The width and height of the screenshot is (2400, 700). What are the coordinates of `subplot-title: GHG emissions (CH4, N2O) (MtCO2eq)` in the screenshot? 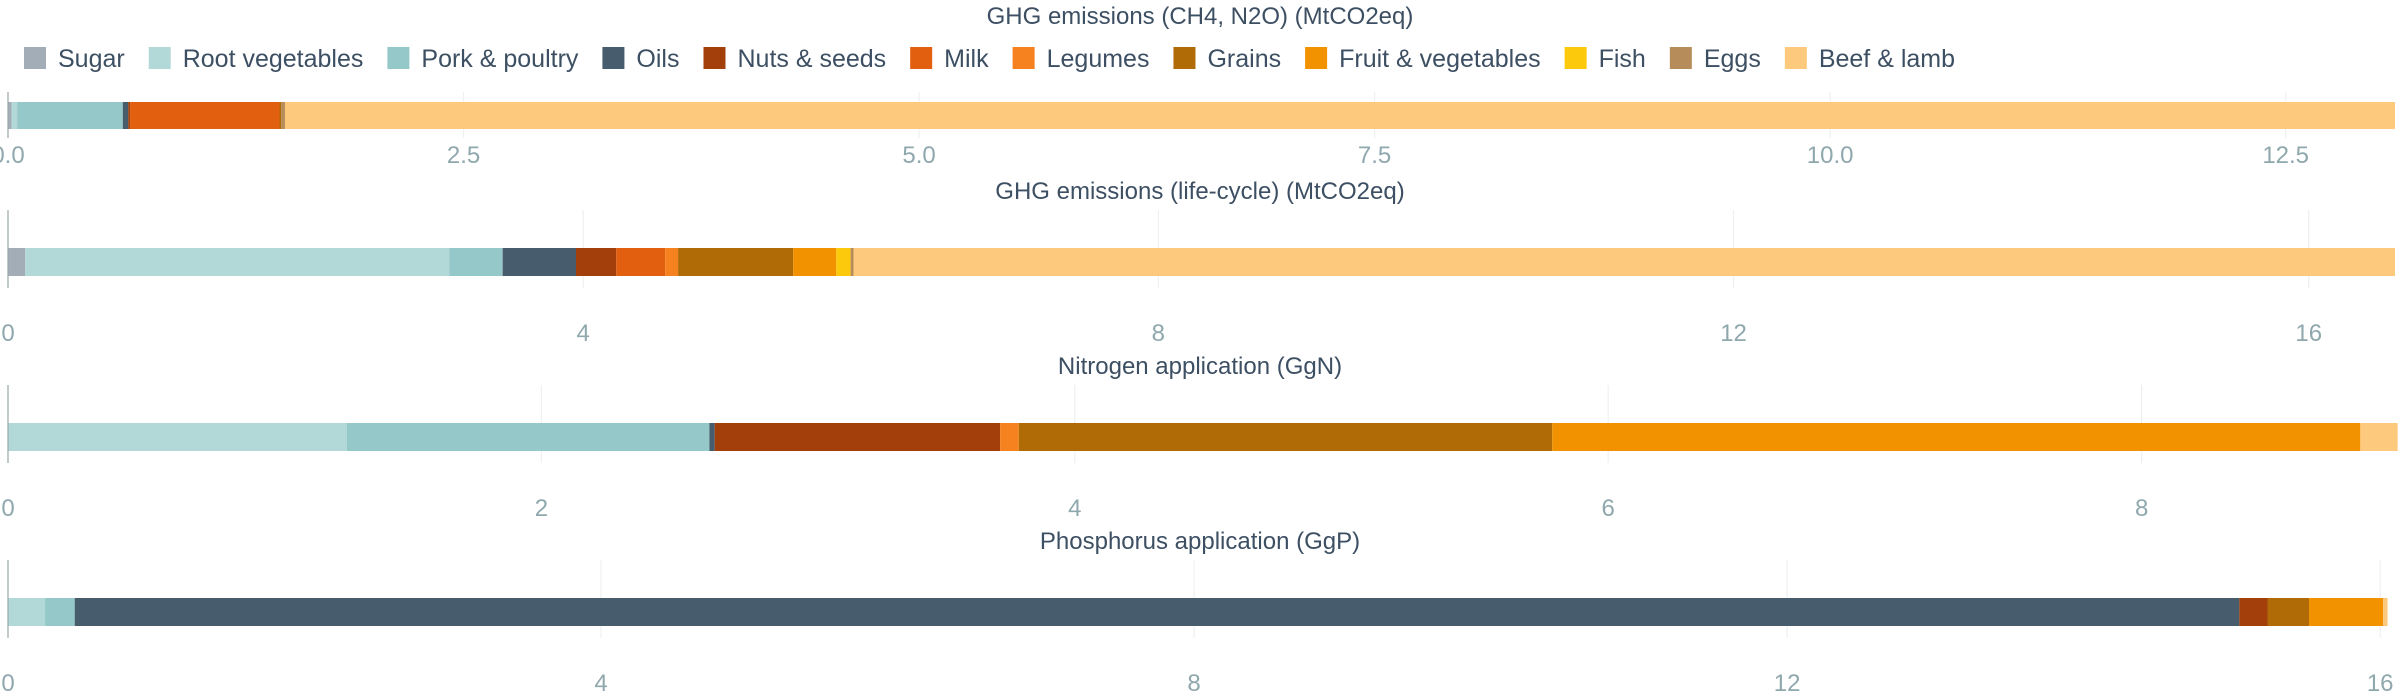 It's located at (1200, 16).